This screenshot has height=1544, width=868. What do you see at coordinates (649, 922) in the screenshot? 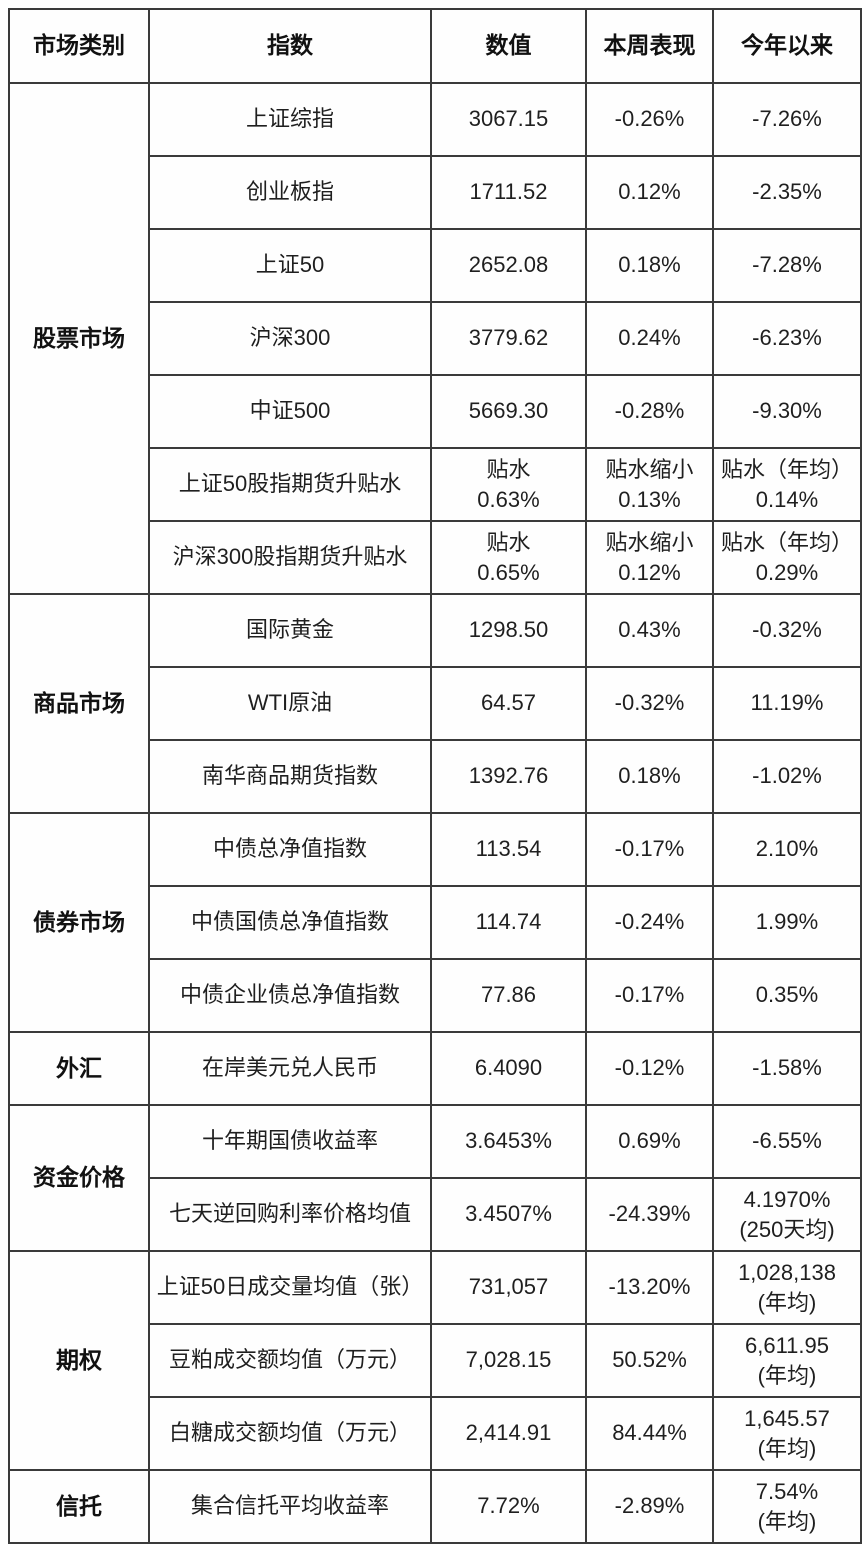
I see `week-cell: -0.24%` at bounding box center [649, 922].